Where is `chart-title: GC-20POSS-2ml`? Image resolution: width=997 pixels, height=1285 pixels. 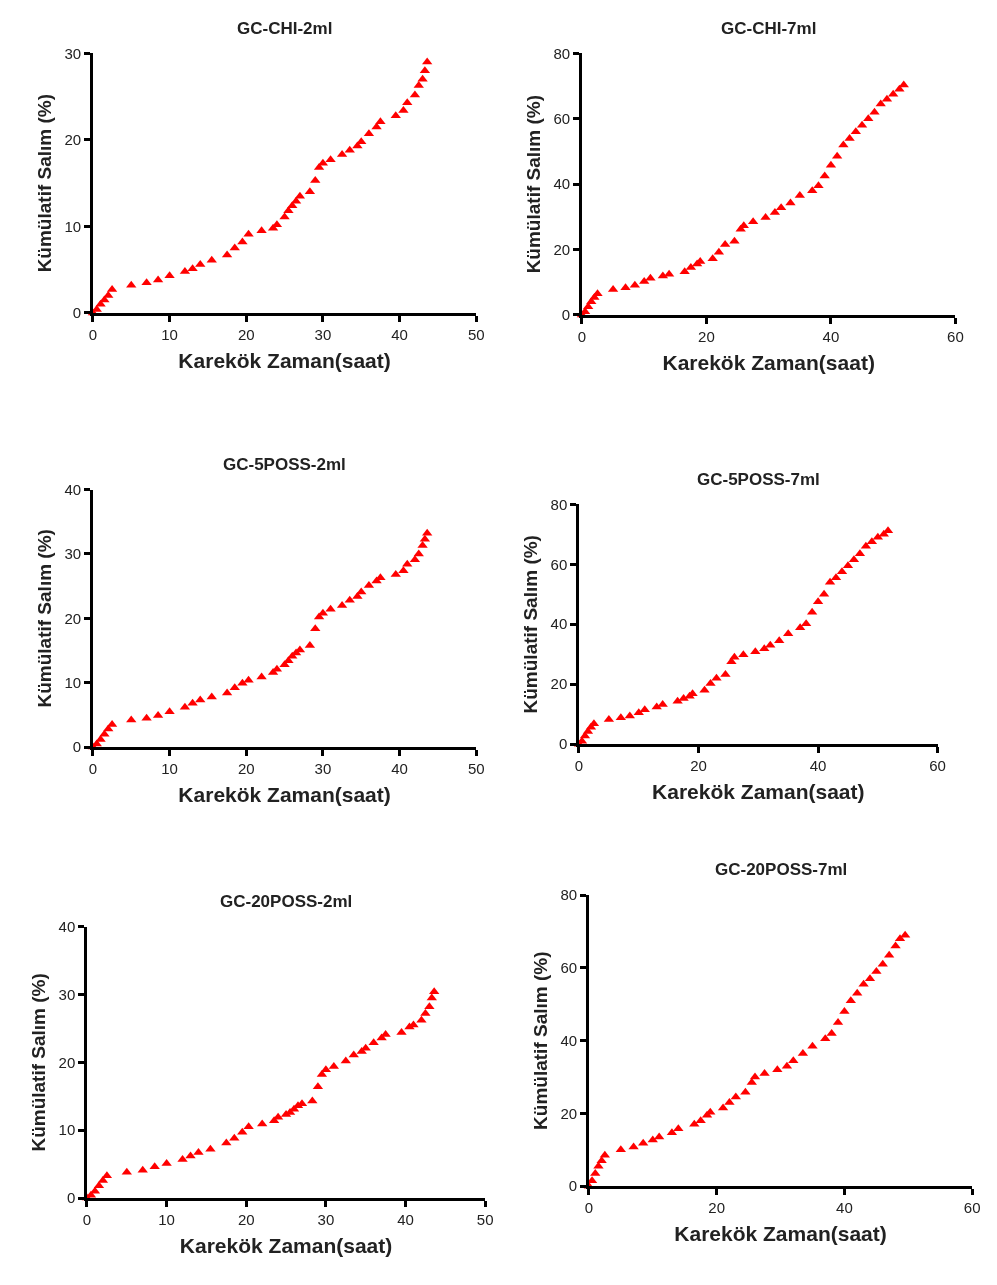
chart-title: GC-20POSS-2ml is located at coordinates (286, 901).